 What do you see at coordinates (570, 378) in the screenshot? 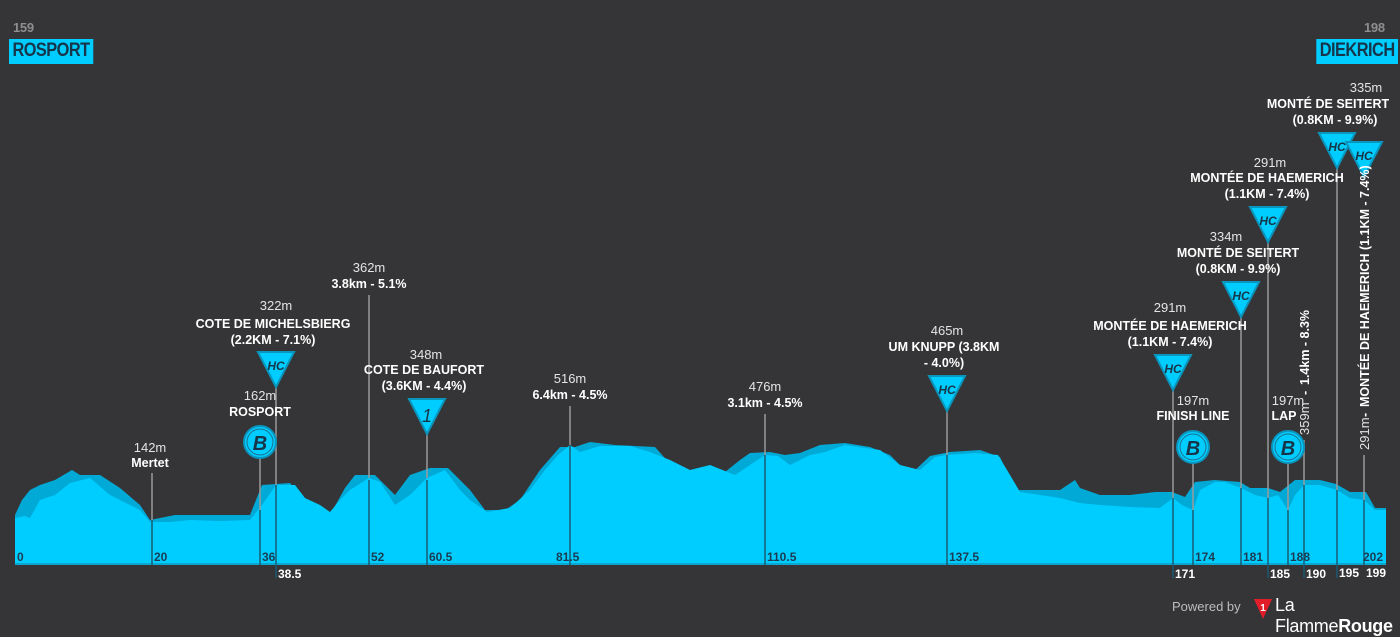
I see `marker-elevation: 516m` at bounding box center [570, 378].